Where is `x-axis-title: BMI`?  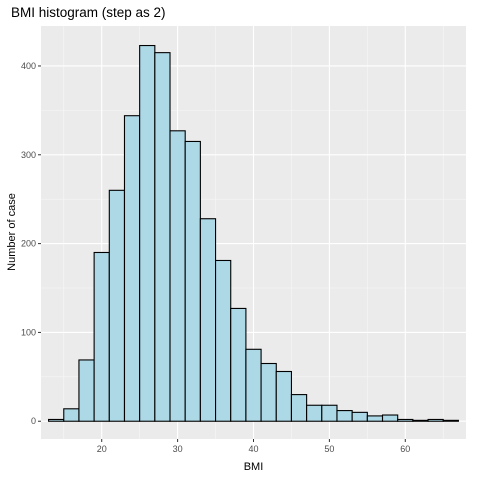 x-axis-title: BMI is located at coordinates (254, 467).